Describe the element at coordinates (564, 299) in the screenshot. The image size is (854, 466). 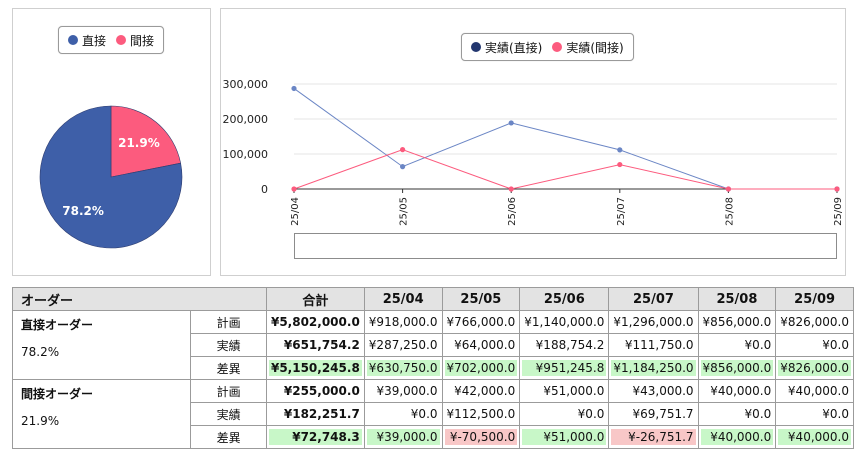
I see `header-month: 25/06` at that location.